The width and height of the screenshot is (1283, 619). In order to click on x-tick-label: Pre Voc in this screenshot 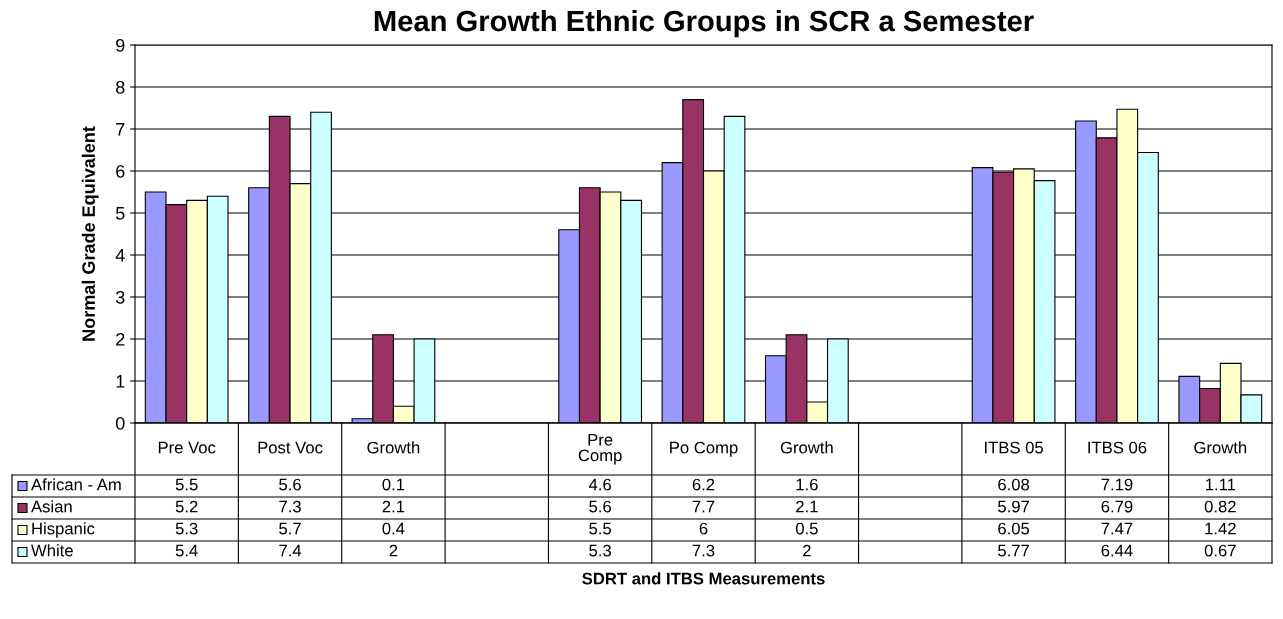, I will do `click(187, 447)`.